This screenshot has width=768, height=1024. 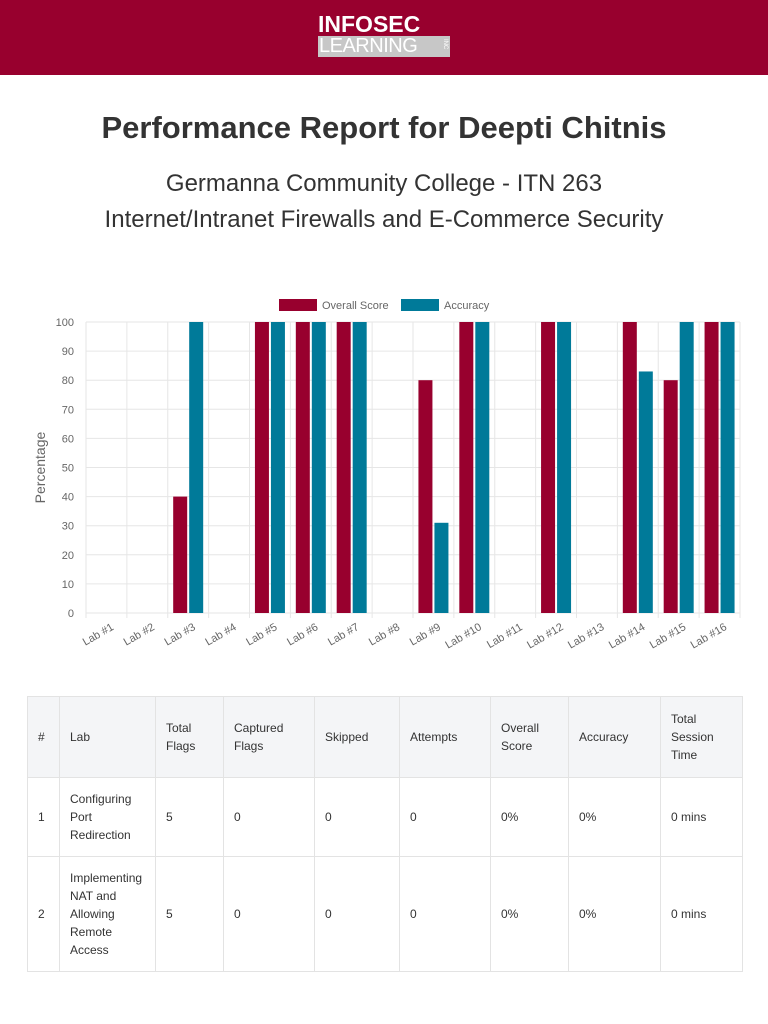 I want to click on y-tick-label: 50, so click(x=68, y=469).